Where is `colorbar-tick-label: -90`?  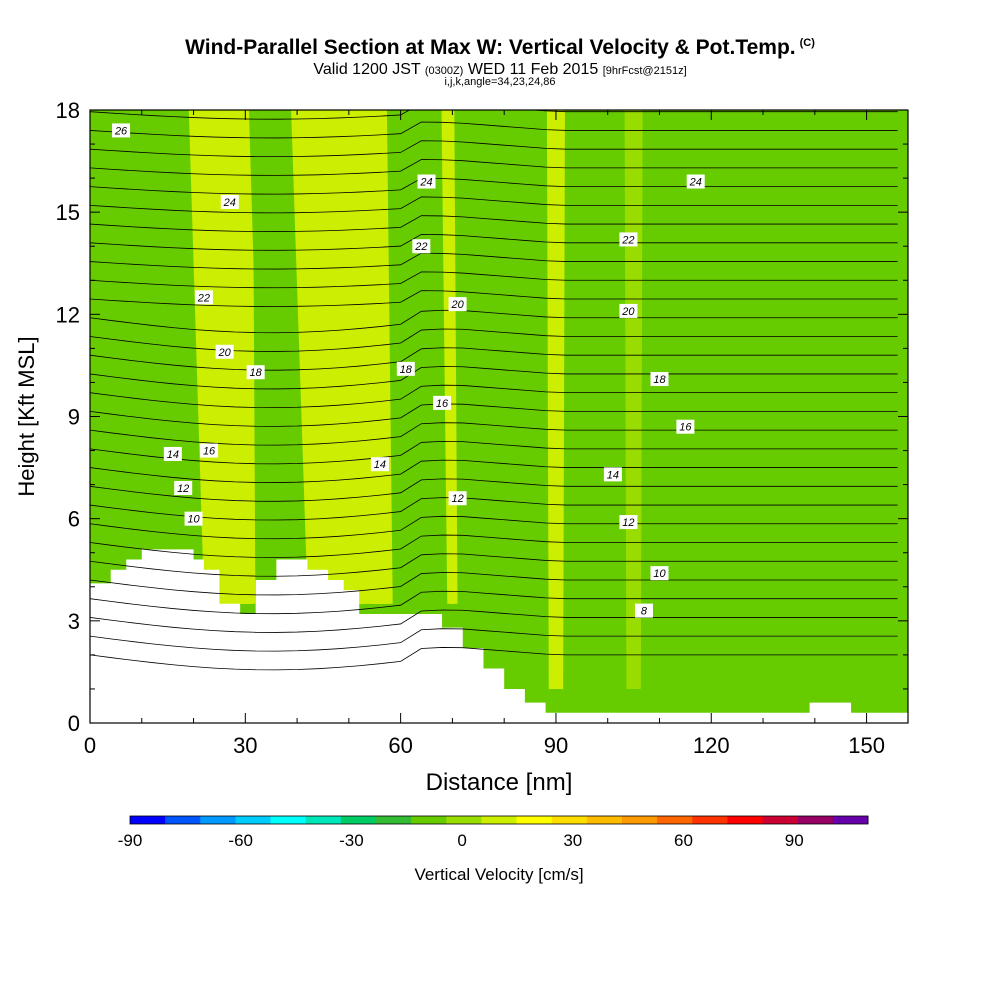
colorbar-tick-label: -90 is located at coordinates (130, 840).